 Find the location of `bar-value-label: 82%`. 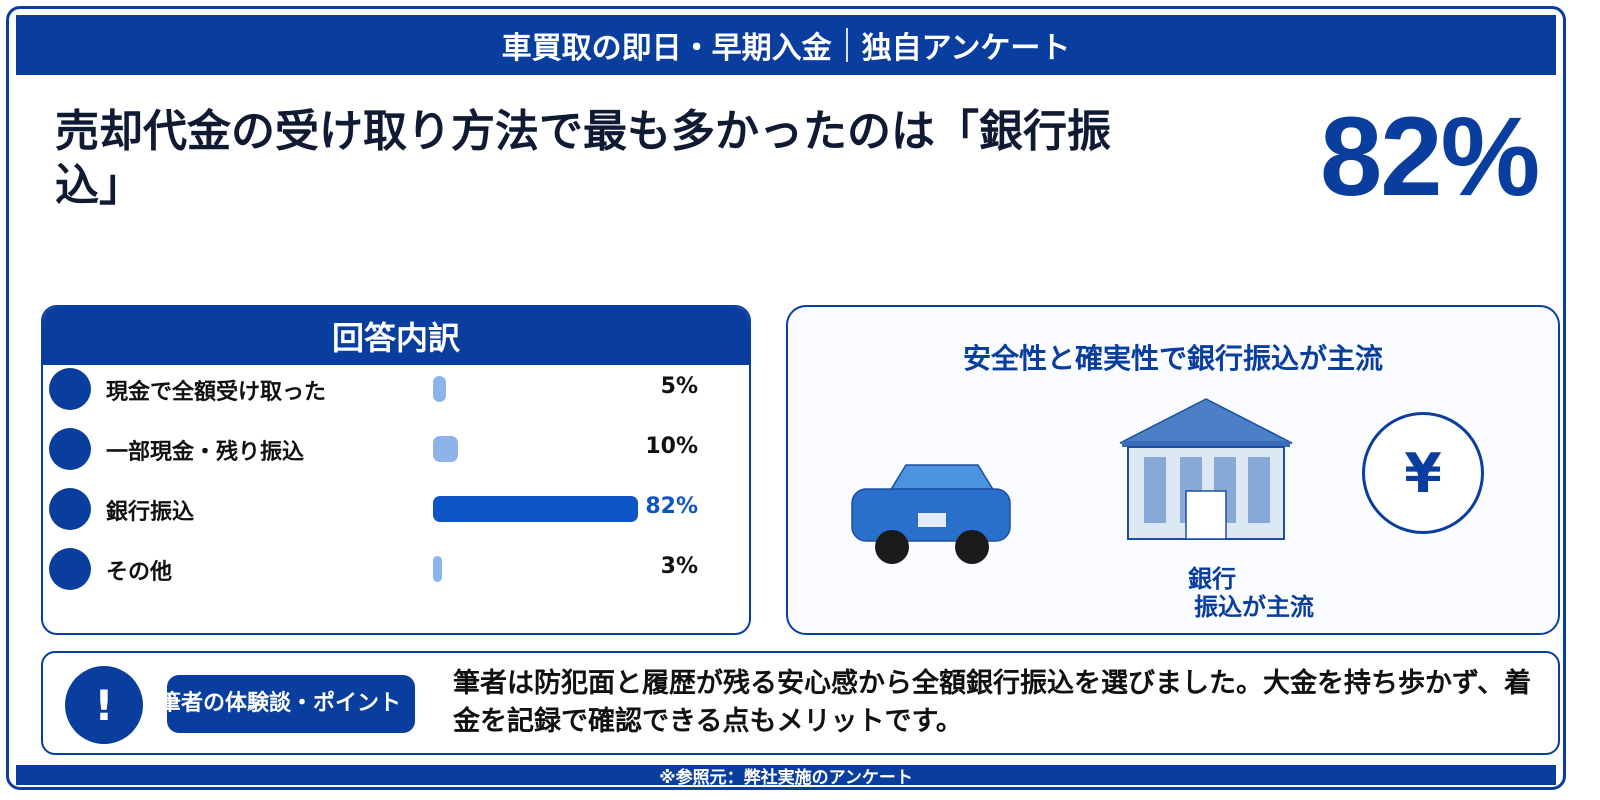

bar-value-label: 82% is located at coordinates (671, 506).